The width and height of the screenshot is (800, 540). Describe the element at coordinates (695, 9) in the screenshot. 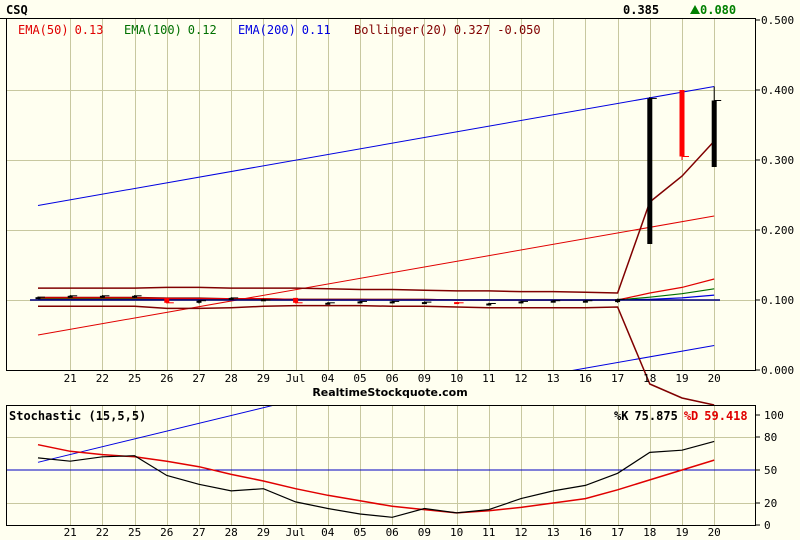

I see `up-arrow-icon` at that location.